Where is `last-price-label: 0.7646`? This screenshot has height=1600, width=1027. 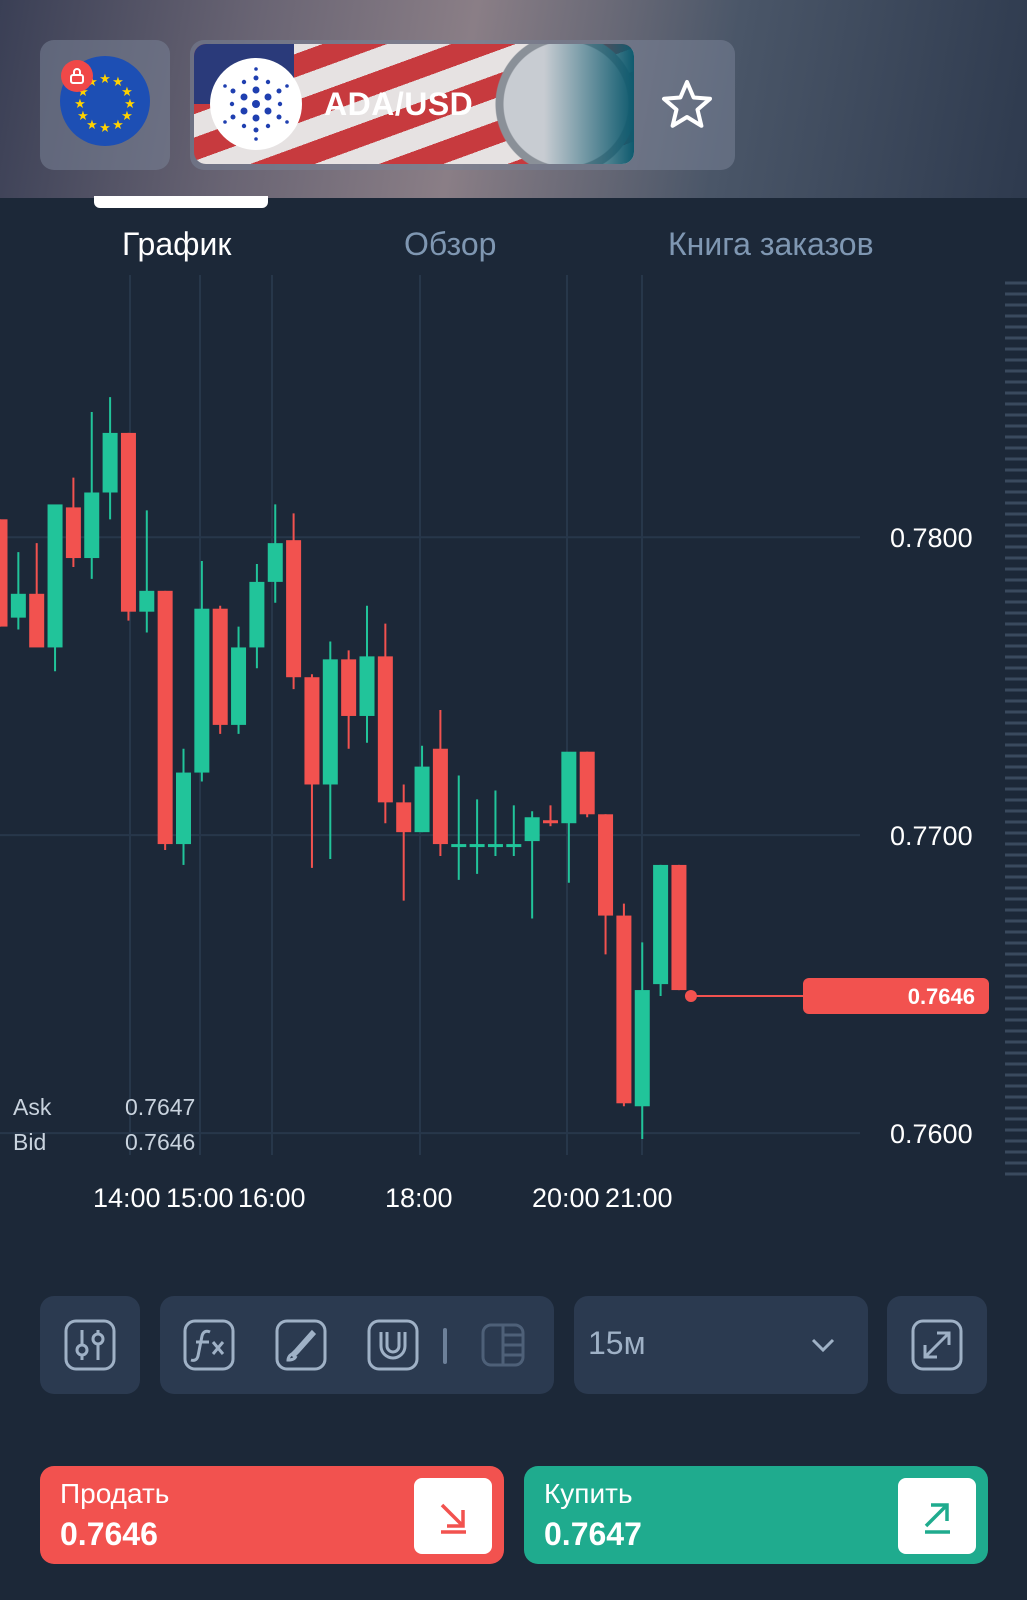
last-price-label: 0.7646 is located at coordinates (941, 996).